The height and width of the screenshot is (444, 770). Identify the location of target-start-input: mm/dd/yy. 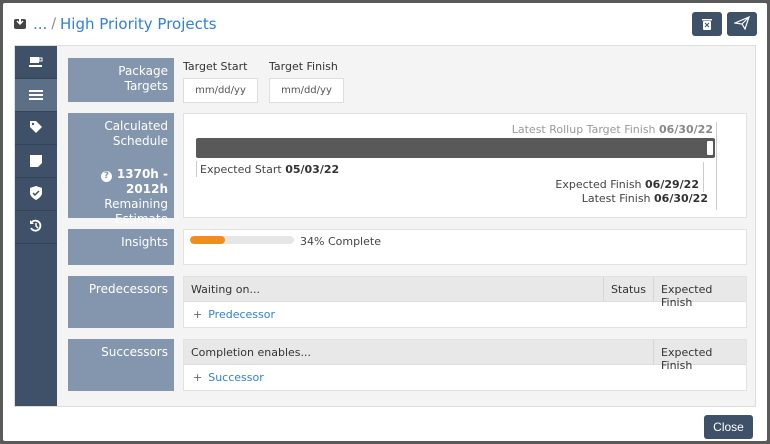
(220, 90).